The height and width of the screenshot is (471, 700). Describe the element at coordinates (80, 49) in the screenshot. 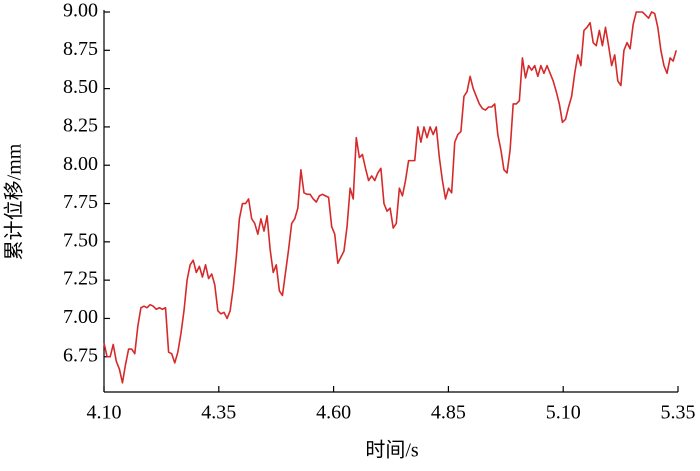

I see `y-tick-label: 8.75` at that location.